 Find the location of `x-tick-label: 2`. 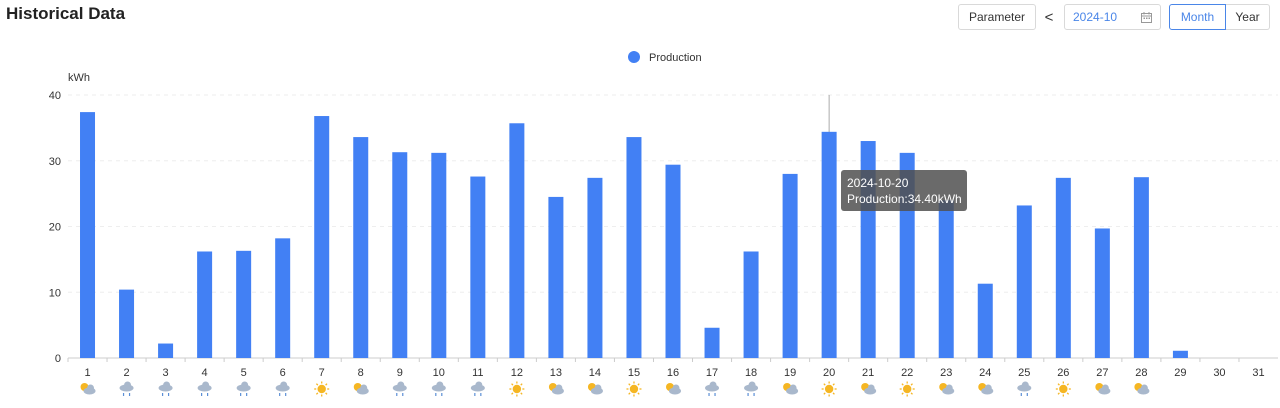

x-tick-label: 2 is located at coordinates (126, 373).